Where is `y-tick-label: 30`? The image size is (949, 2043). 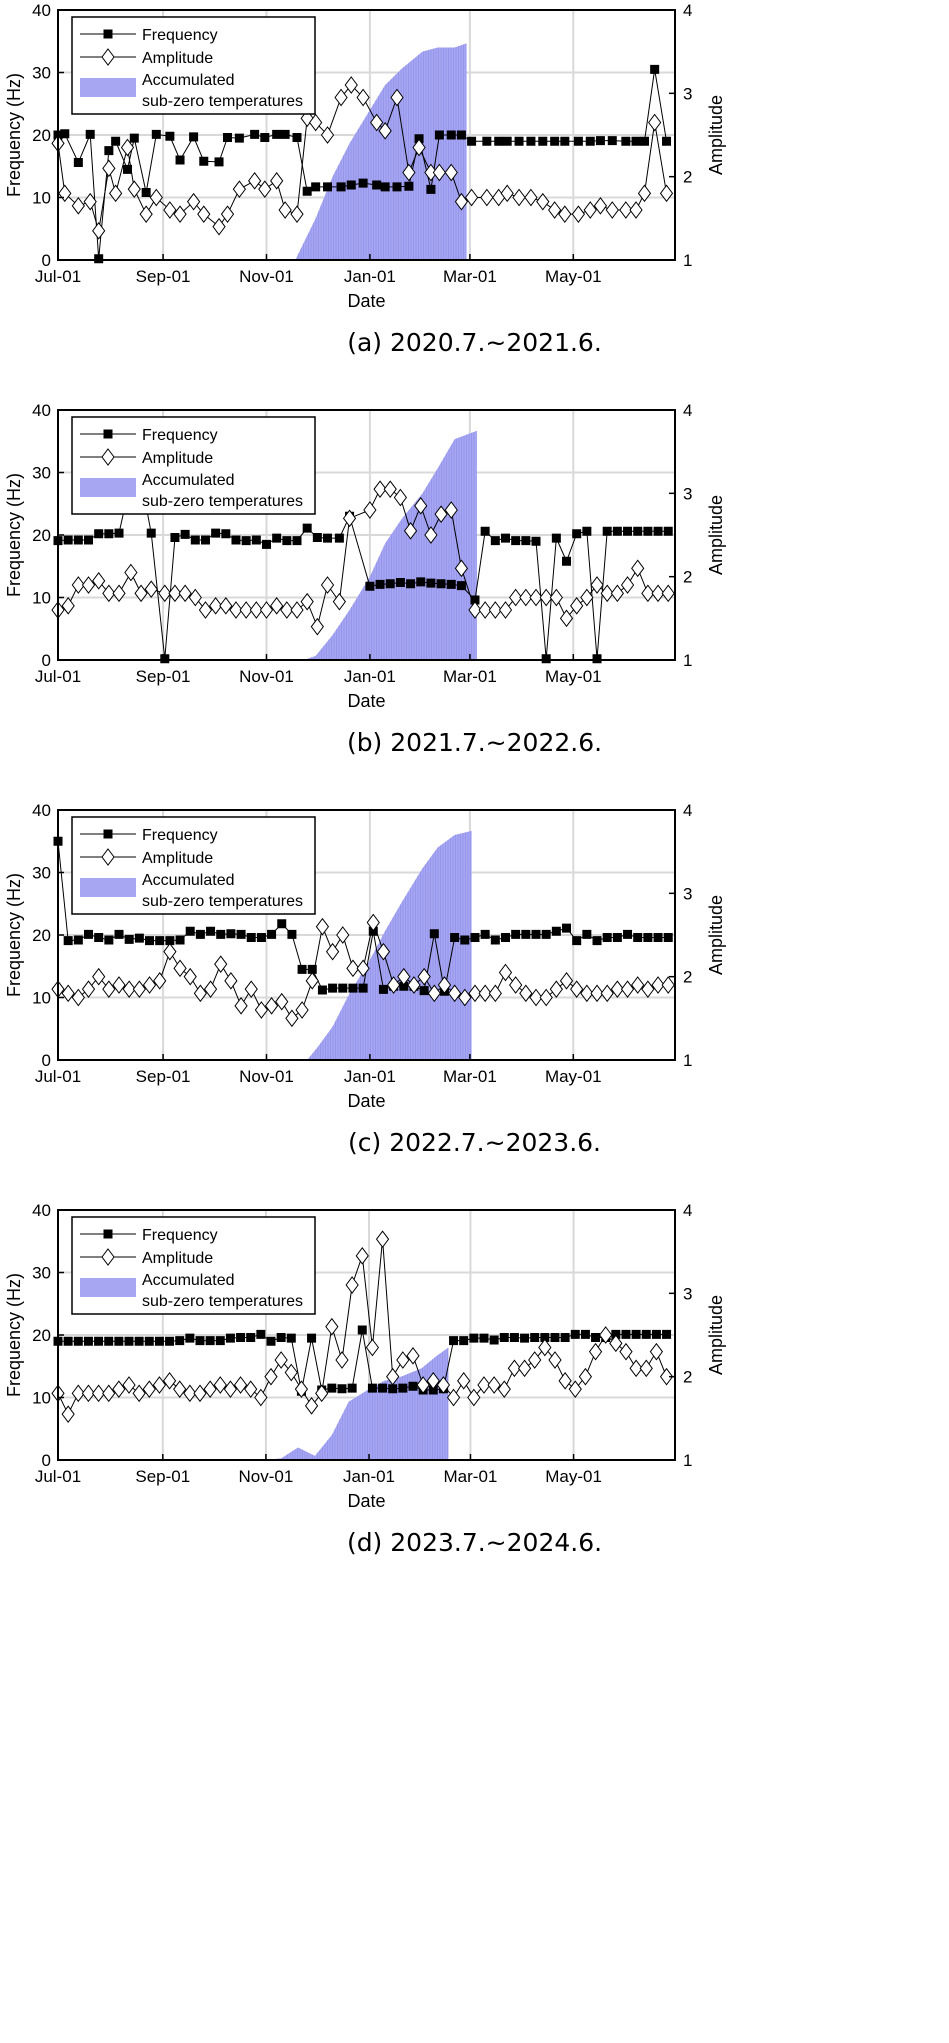 y-tick-label: 30 is located at coordinates (41, 73).